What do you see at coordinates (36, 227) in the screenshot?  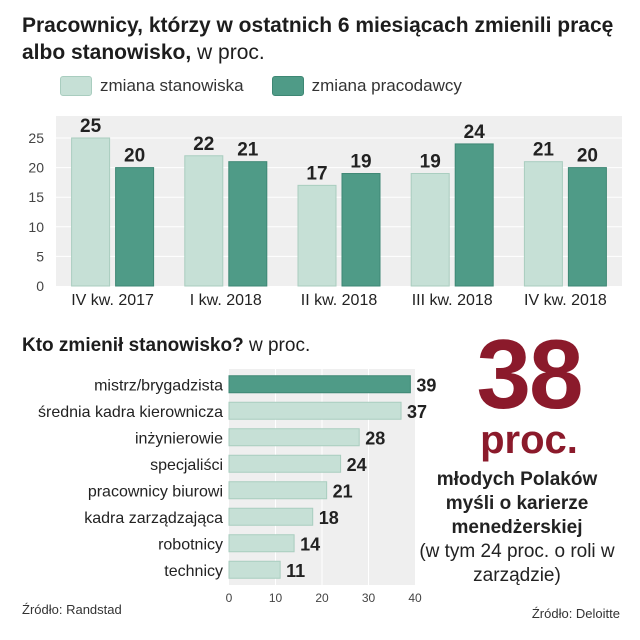 I see `y-tick-label: 10` at bounding box center [36, 227].